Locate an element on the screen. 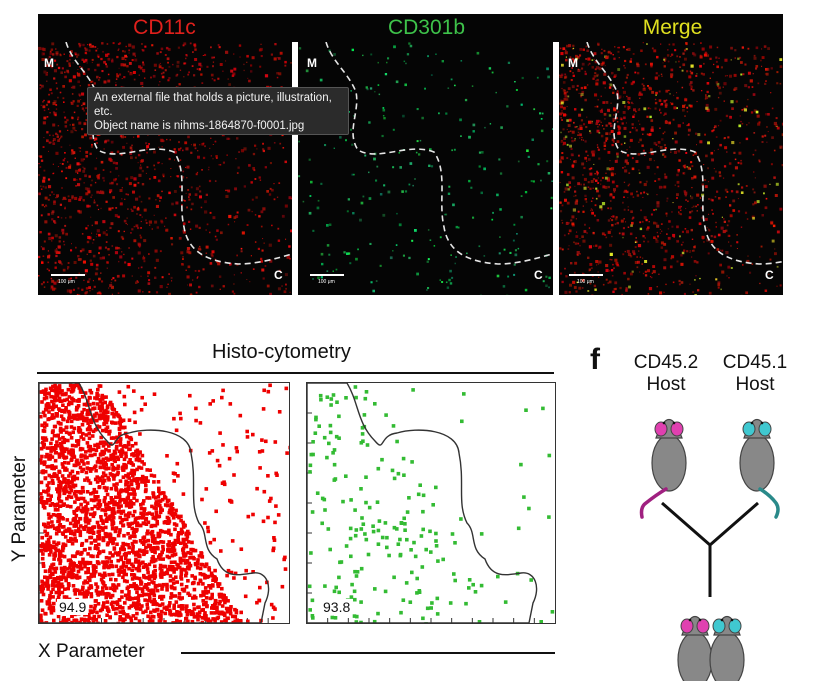 This screenshot has width=826, height=681. y-axis-label: Y Parameter is located at coordinates (19, 509).